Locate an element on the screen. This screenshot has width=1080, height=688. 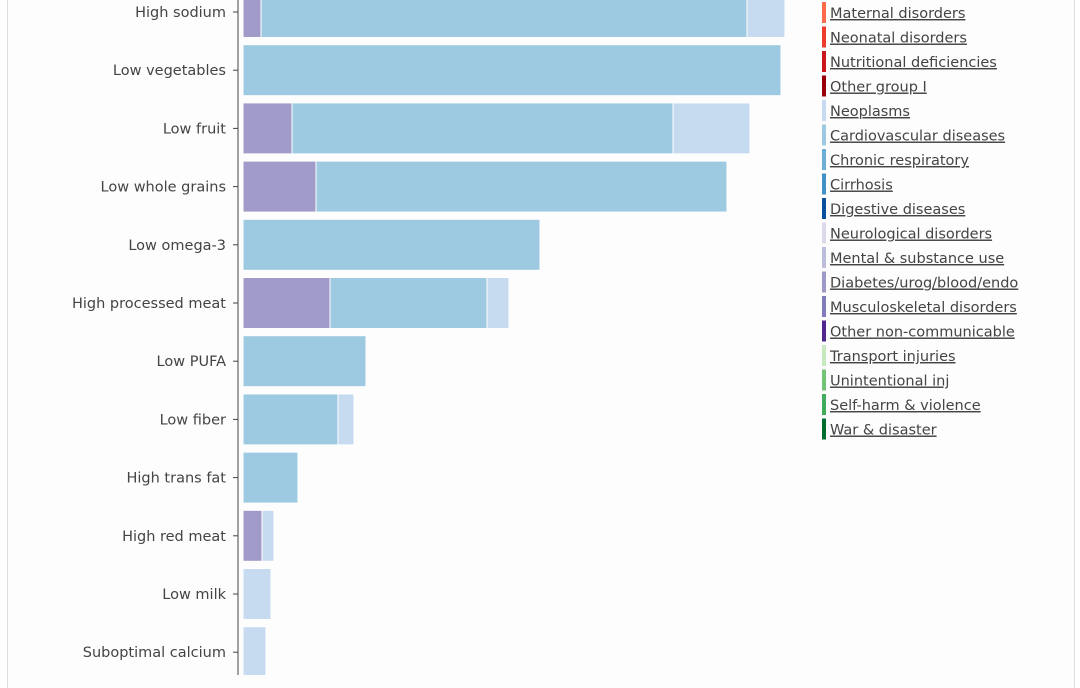
legend-label: Self-harm & violence is located at coordinates (905, 406).